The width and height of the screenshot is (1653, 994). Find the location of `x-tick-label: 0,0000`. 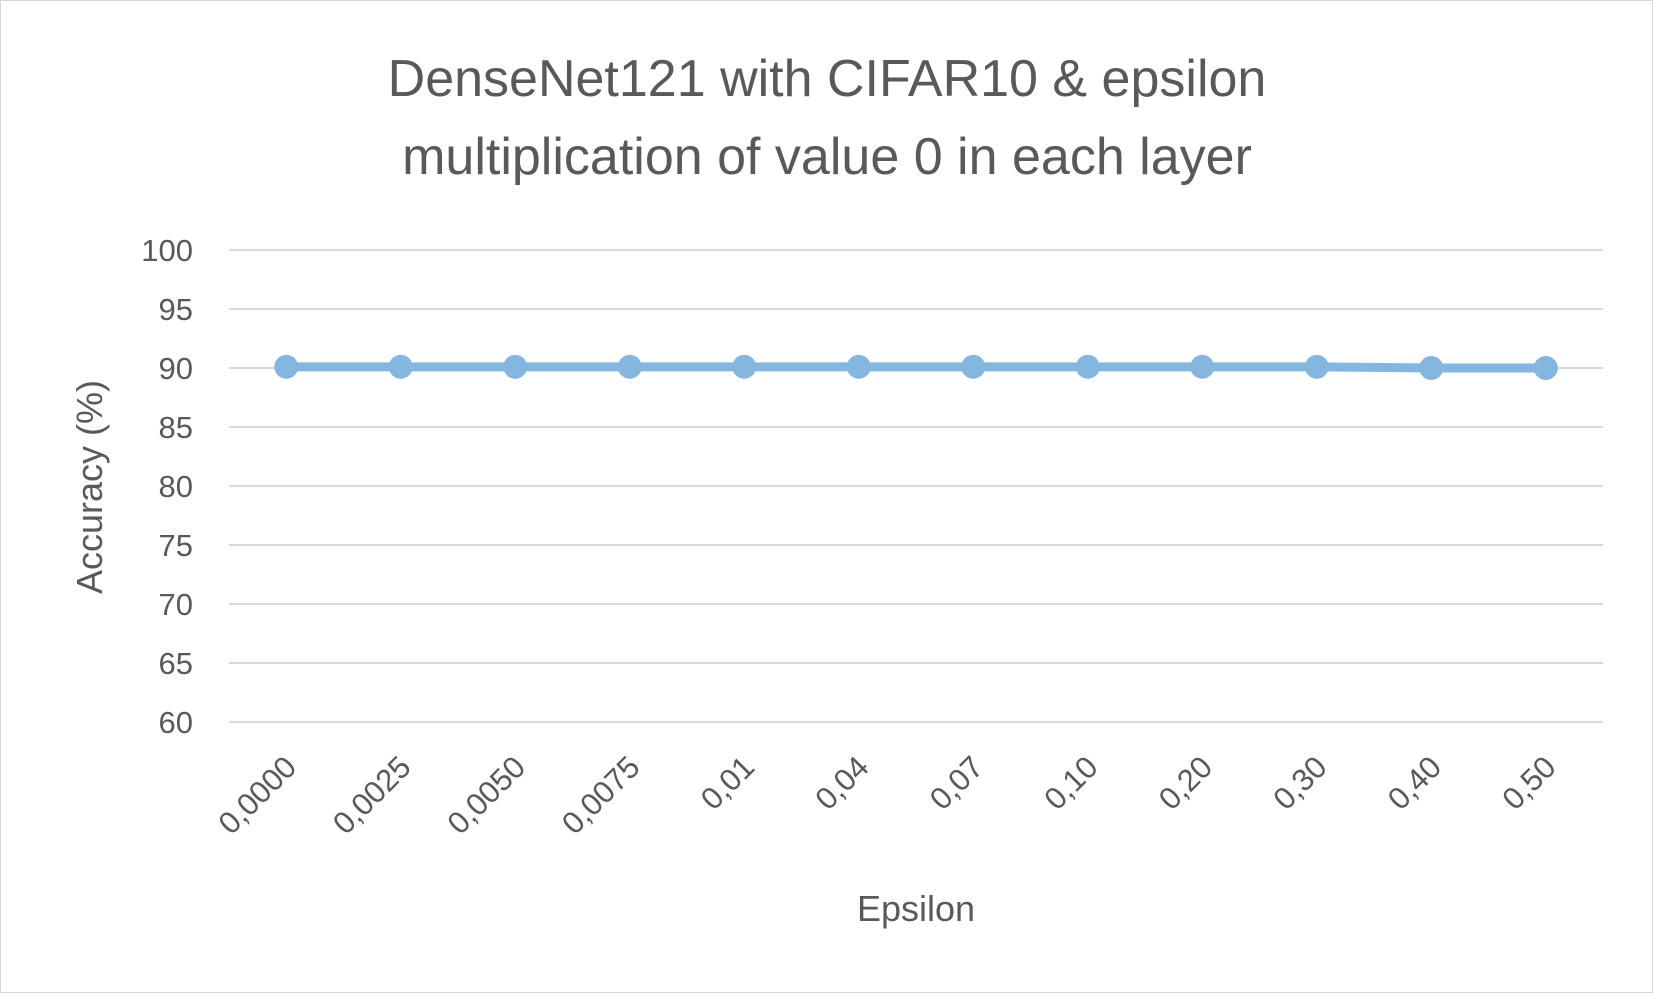

x-tick-label: 0,0000 is located at coordinates (257, 795).